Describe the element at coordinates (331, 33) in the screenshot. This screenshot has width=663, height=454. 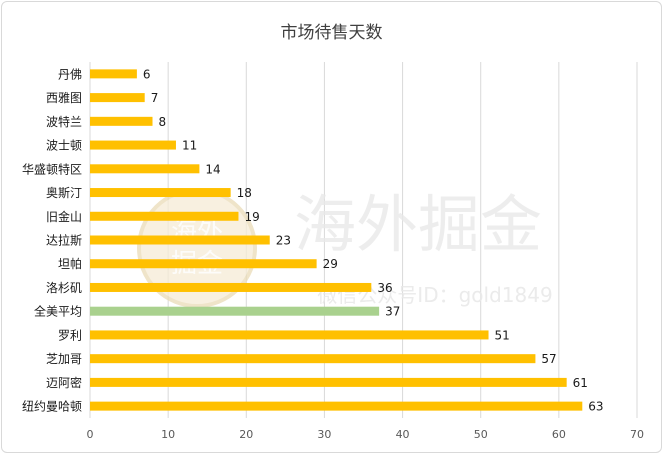
I see `chart-title: 市场待售天数` at that location.